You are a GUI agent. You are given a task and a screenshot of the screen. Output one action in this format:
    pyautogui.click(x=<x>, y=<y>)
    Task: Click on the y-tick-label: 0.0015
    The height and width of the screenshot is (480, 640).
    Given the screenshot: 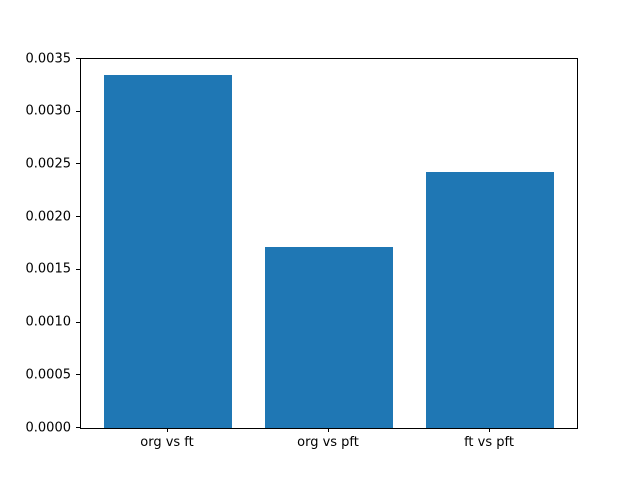 What is the action you would take?
    pyautogui.click(x=48, y=269)
    